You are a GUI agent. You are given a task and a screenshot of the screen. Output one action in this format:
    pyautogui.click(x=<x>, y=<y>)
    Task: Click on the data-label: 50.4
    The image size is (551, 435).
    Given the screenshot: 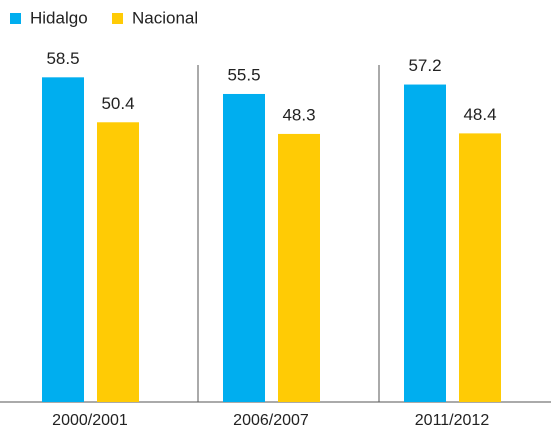 What is the action you would take?
    pyautogui.click(x=117, y=103)
    